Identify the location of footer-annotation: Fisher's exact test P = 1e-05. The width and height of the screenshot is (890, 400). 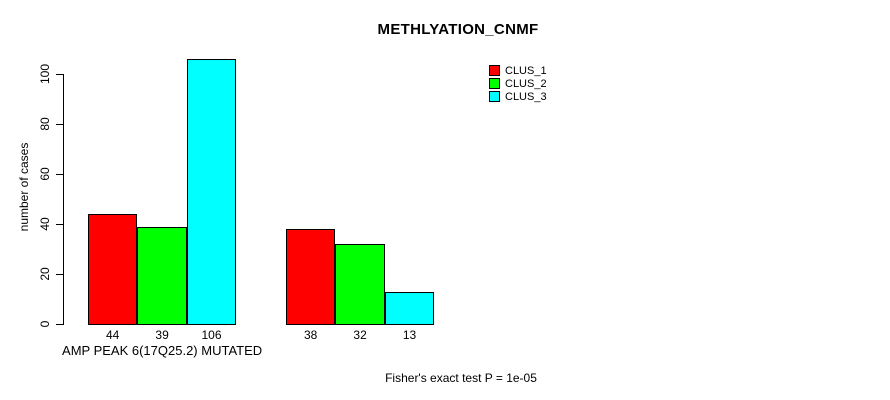
(461, 378).